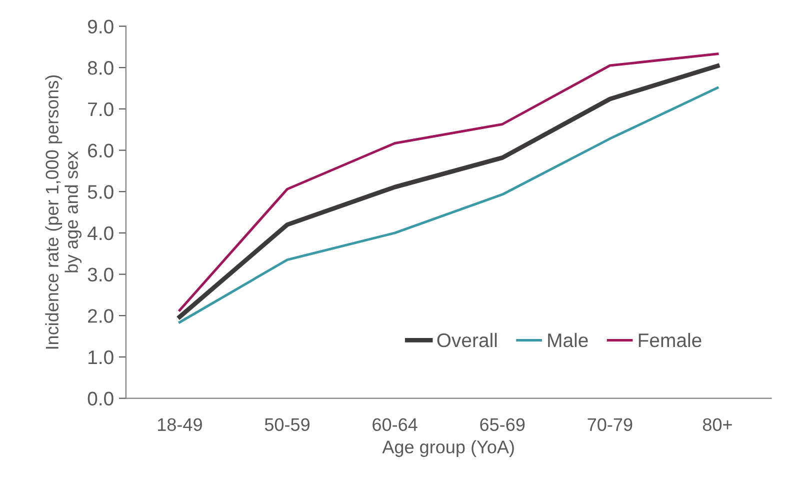 Image resolution: width=787 pixels, height=477 pixels. What do you see at coordinates (610, 424) in the screenshot?
I see `x-tick-label: 70-79` at bounding box center [610, 424].